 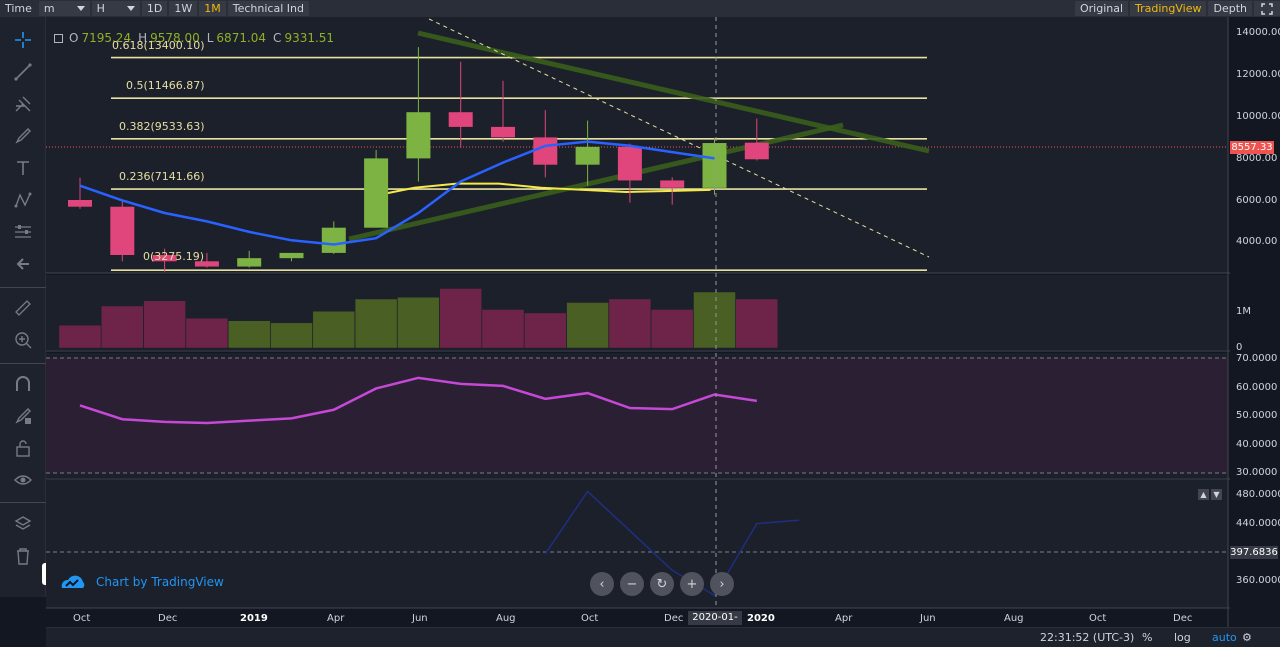 What do you see at coordinates (722, 584) in the screenshot?
I see `scroll-right-icon: ›` at bounding box center [722, 584].